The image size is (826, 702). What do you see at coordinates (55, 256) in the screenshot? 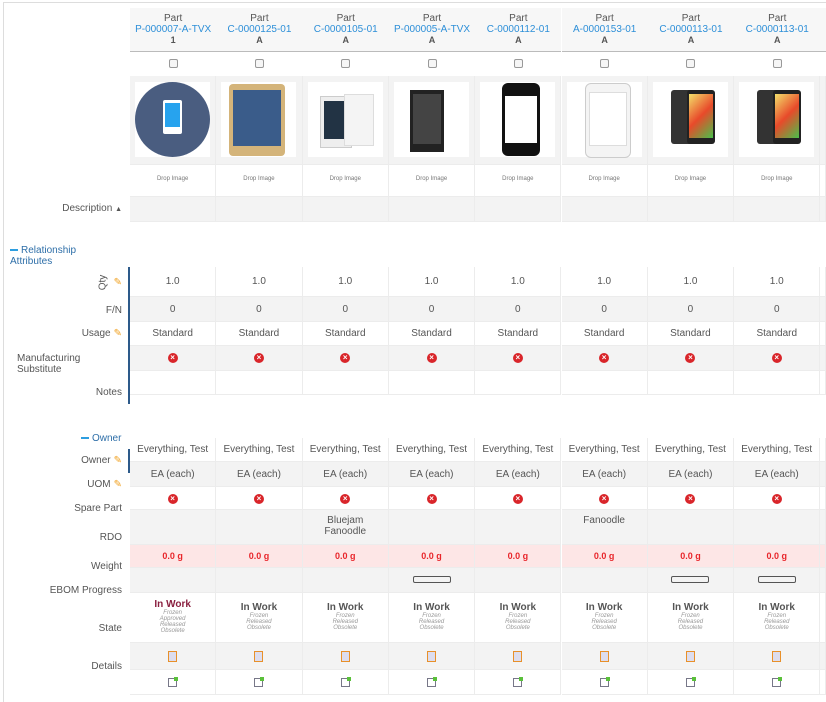
I see `relationship-section-toggle: Relationship Attributes` at bounding box center [55, 256].